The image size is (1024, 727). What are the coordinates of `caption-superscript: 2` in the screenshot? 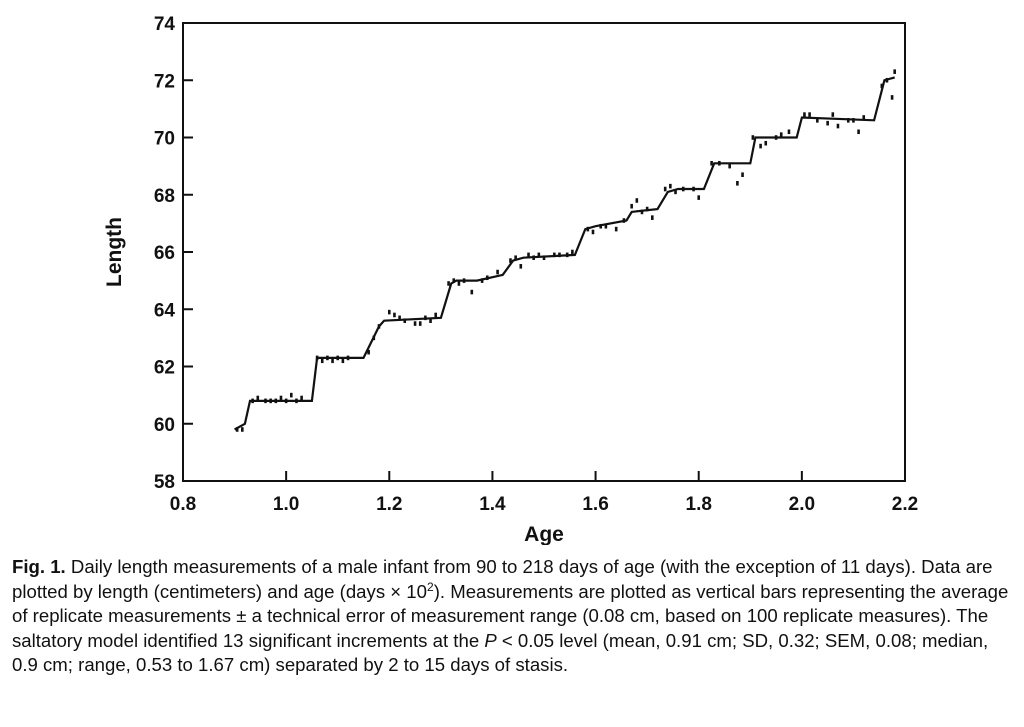 It's located at (430, 586).